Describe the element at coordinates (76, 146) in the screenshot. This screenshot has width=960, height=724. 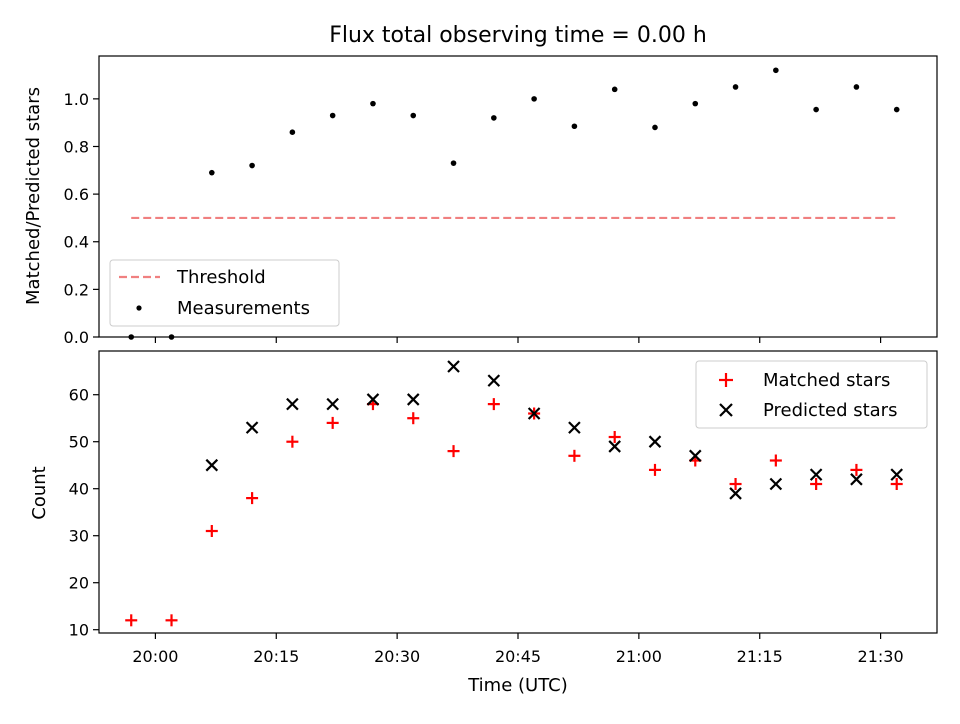
I see `top-y-tick-label: 0.8` at that location.